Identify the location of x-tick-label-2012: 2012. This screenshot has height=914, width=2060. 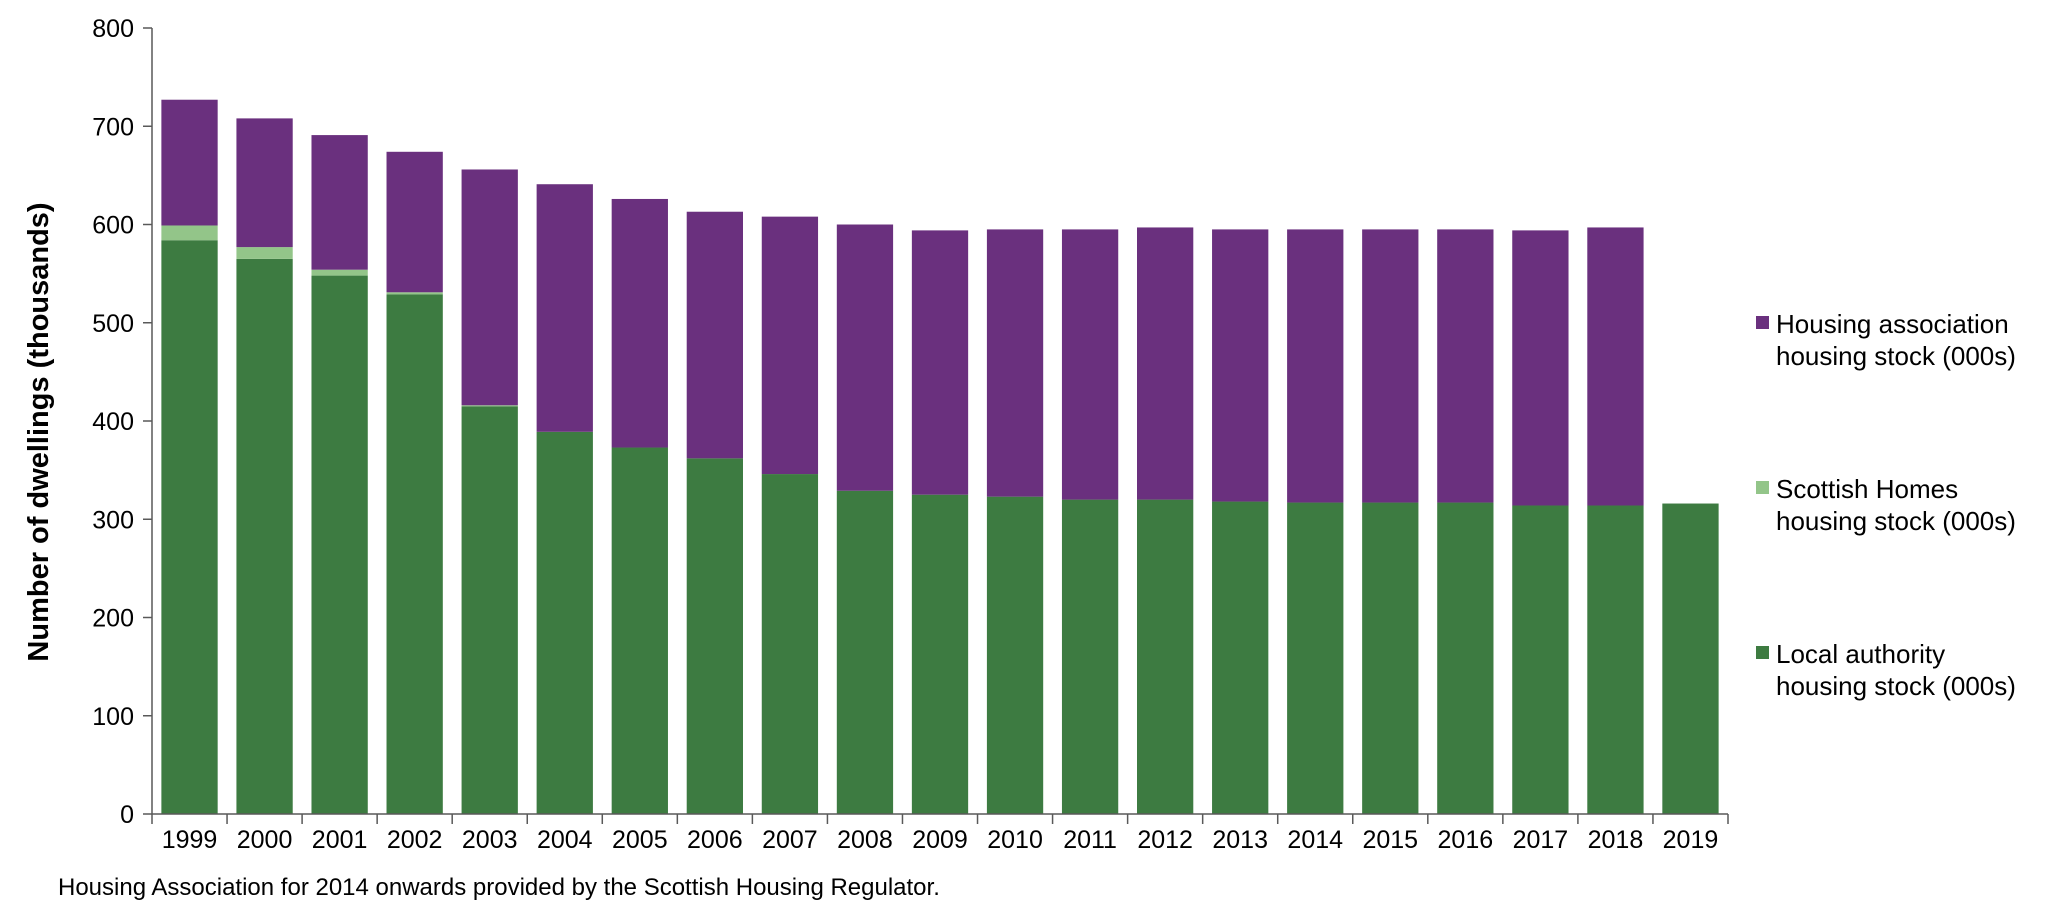
(1165, 840).